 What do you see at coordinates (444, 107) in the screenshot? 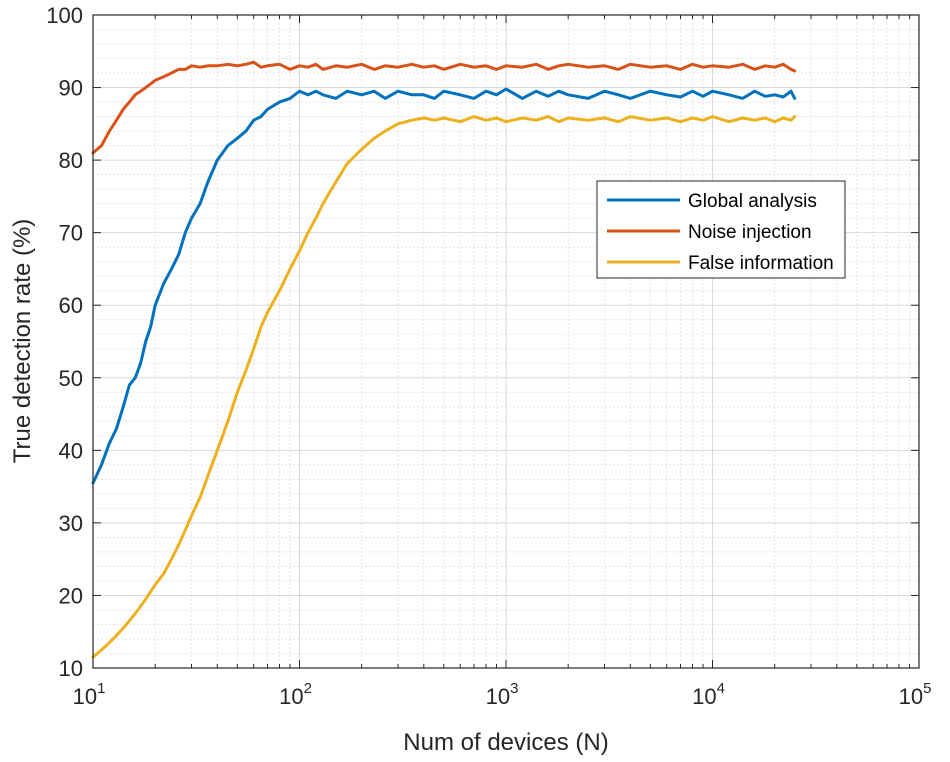
I see `series-line-noise-injection` at bounding box center [444, 107].